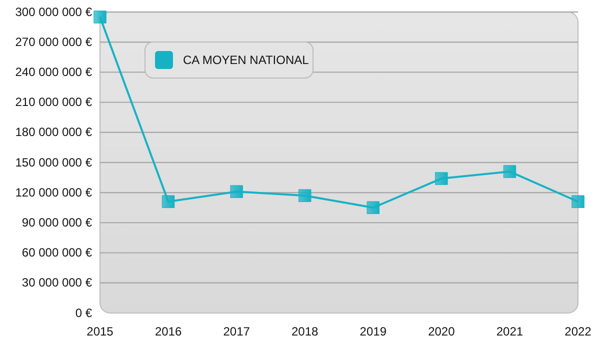 This screenshot has width=600, height=350. I want to click on y-tick-label: 180 000 000 €, so click(53, 132).